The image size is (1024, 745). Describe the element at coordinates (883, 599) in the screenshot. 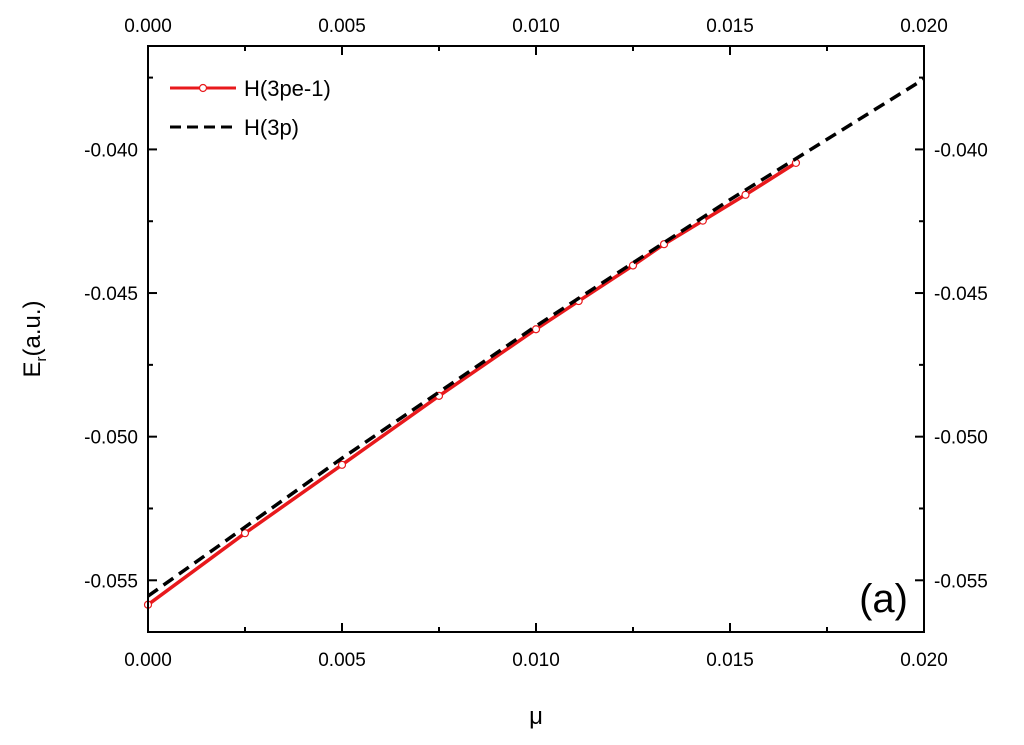

I see `panel-label: (a)` at that location.